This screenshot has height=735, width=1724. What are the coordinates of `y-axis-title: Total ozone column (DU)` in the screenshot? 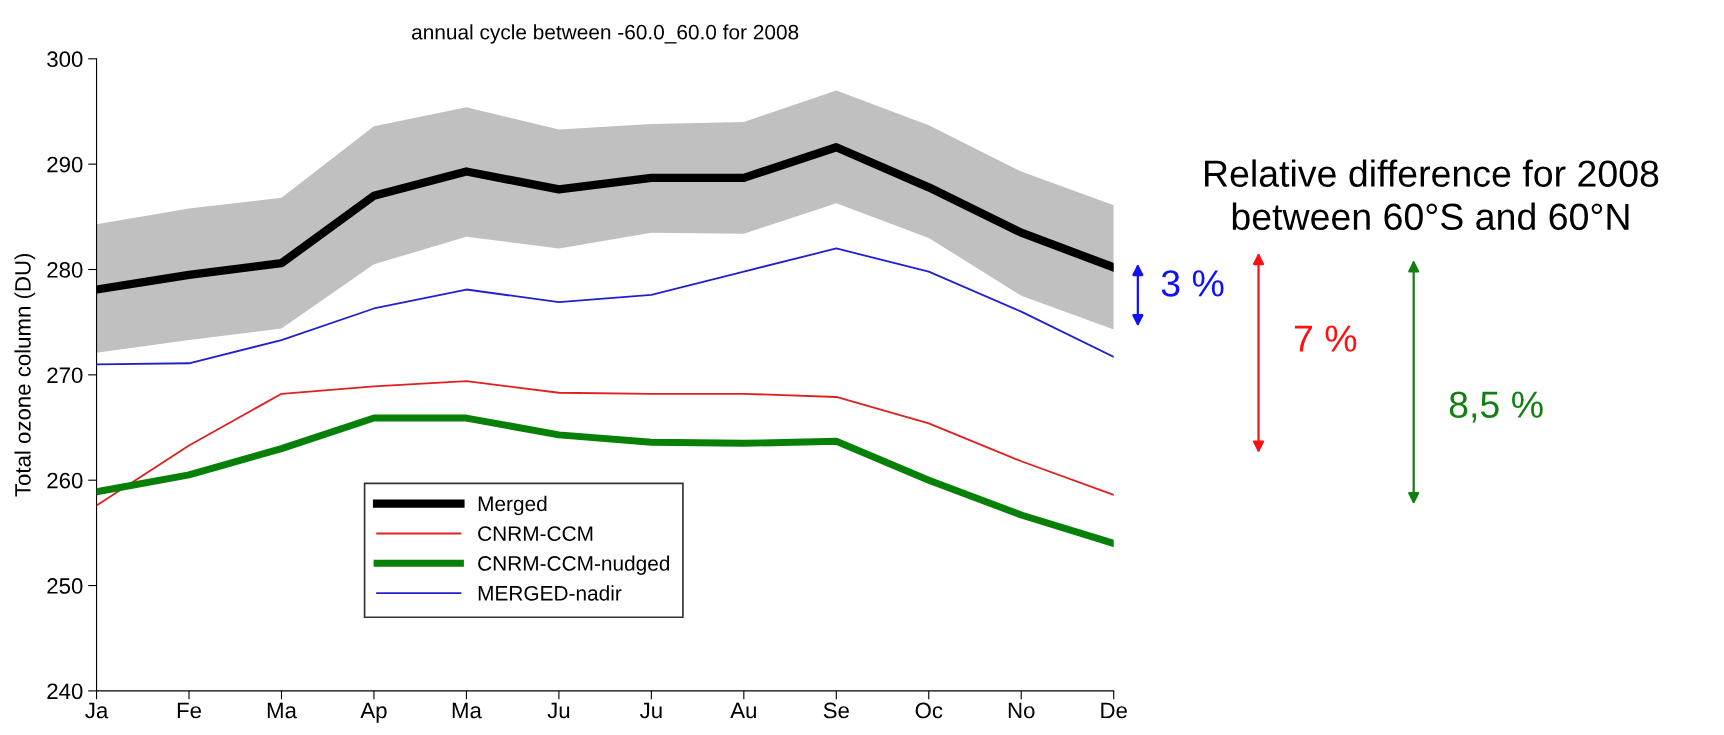 It's located at (25, 375).